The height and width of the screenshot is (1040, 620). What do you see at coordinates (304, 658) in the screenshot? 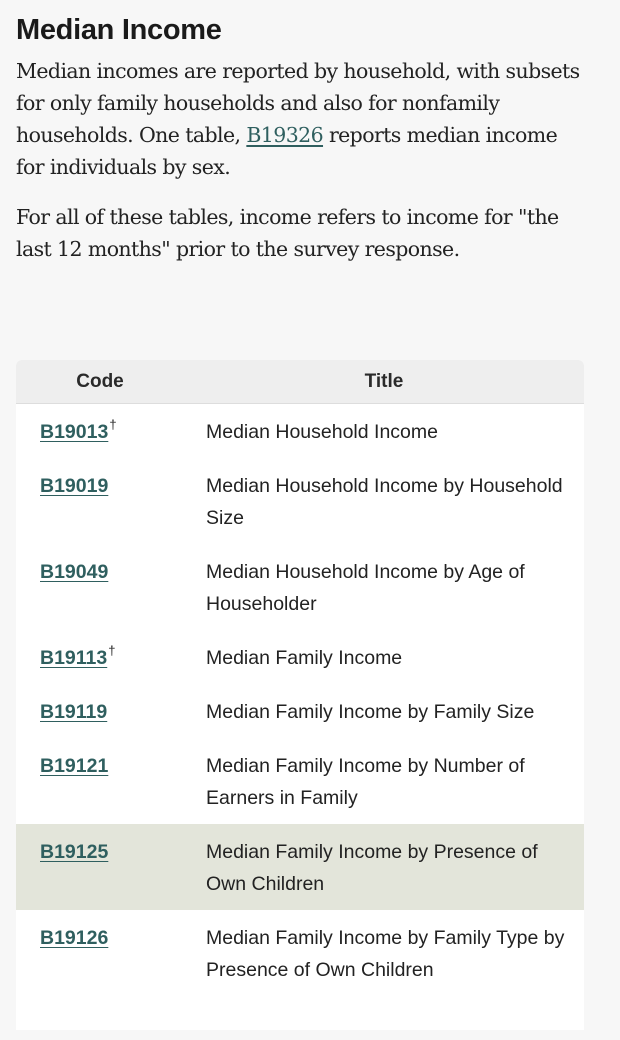
I see `title-cell: Median Family Income` at bounding box center [304, 658].